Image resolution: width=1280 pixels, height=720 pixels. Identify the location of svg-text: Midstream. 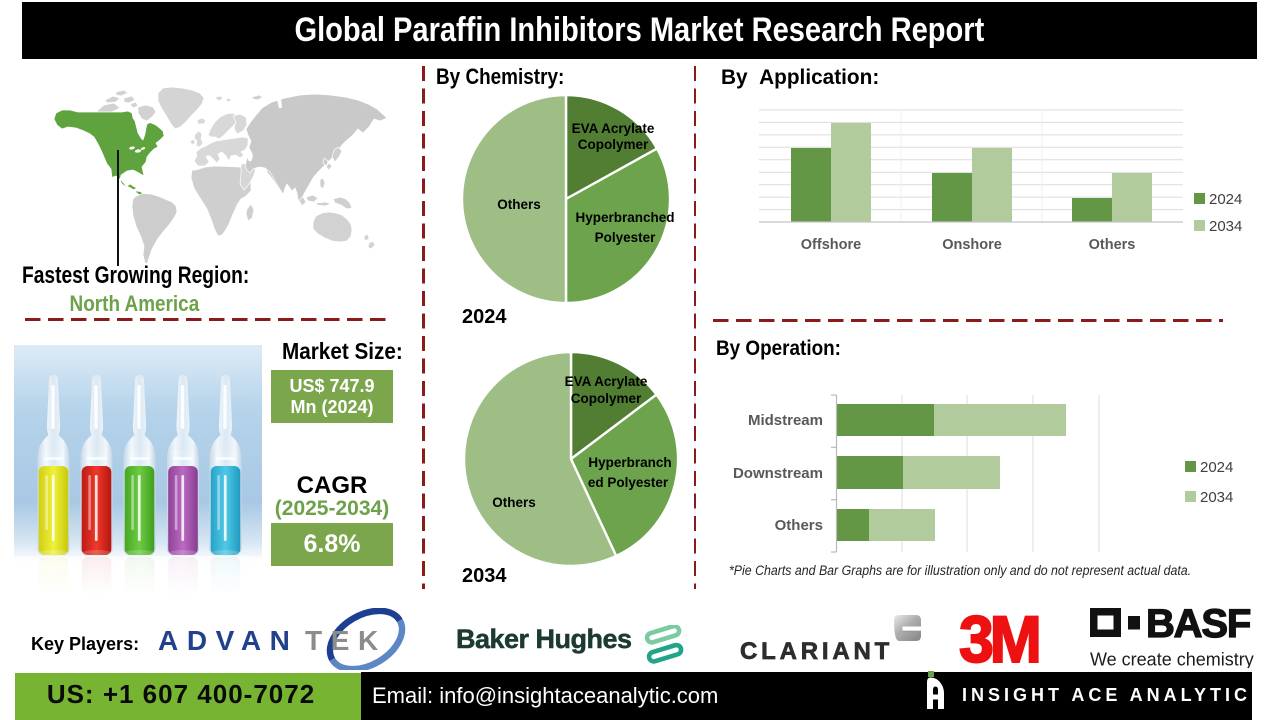
(785, 420).